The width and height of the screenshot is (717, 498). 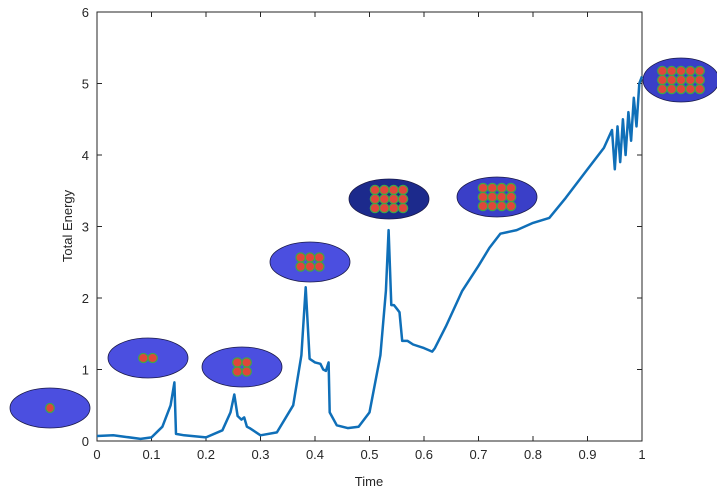 I want to click on x-tick-label: 0.6, so click(x=424, y=454).